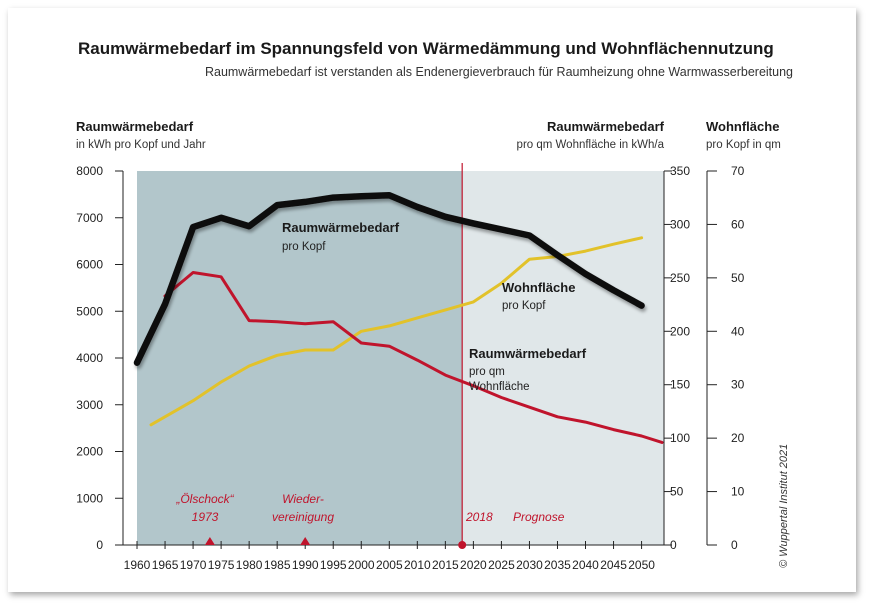 The image size is (872, 608). What do you see at coordinates (389, 565) in the screenshot?
I see `x-axis-tick-label: 2005` at bounding box center [389, 565].